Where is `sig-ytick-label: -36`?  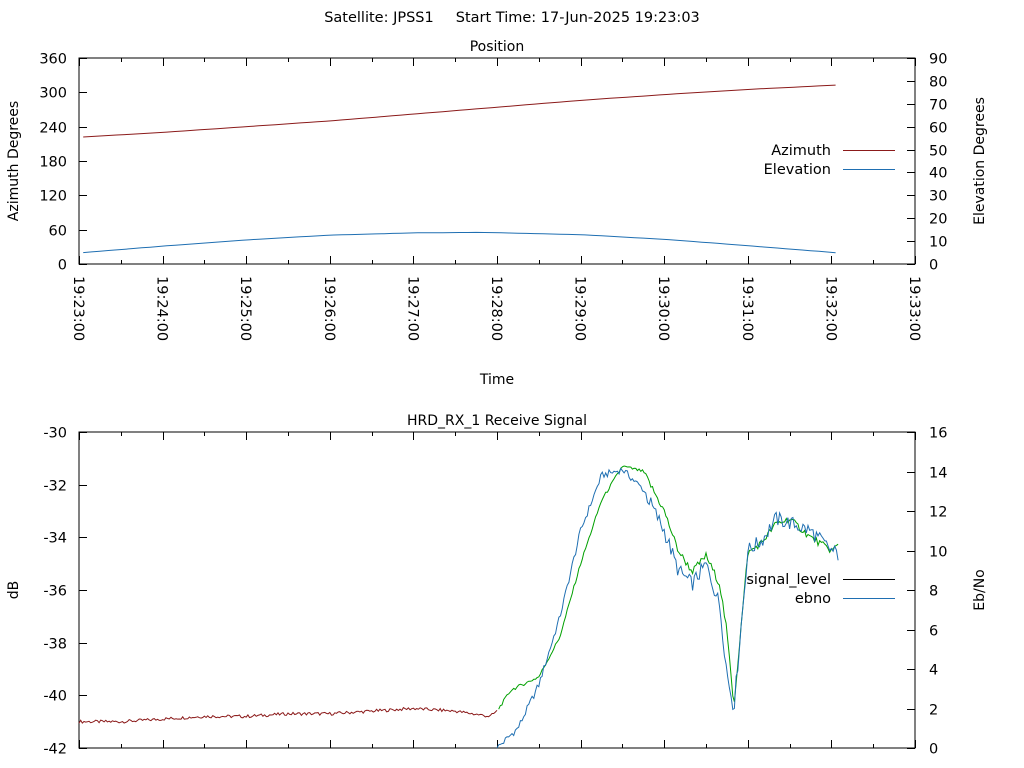
sig-ytick-label: -36 is located at coordinates (55, 592).